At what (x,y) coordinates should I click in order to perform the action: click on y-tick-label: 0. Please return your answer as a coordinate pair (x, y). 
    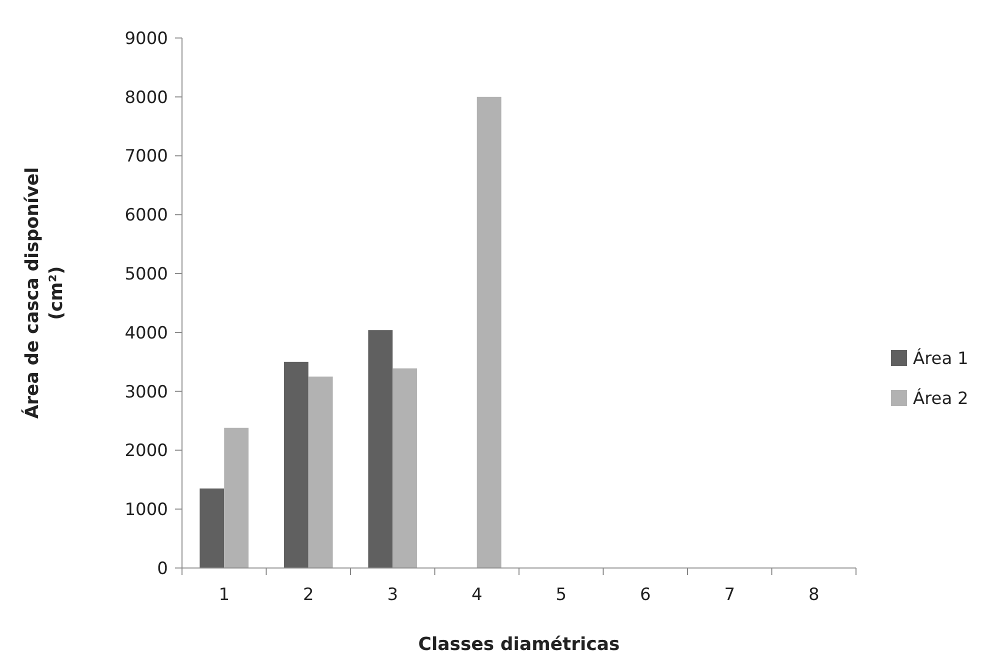
    Looking at the image, I should click on (162, 568).